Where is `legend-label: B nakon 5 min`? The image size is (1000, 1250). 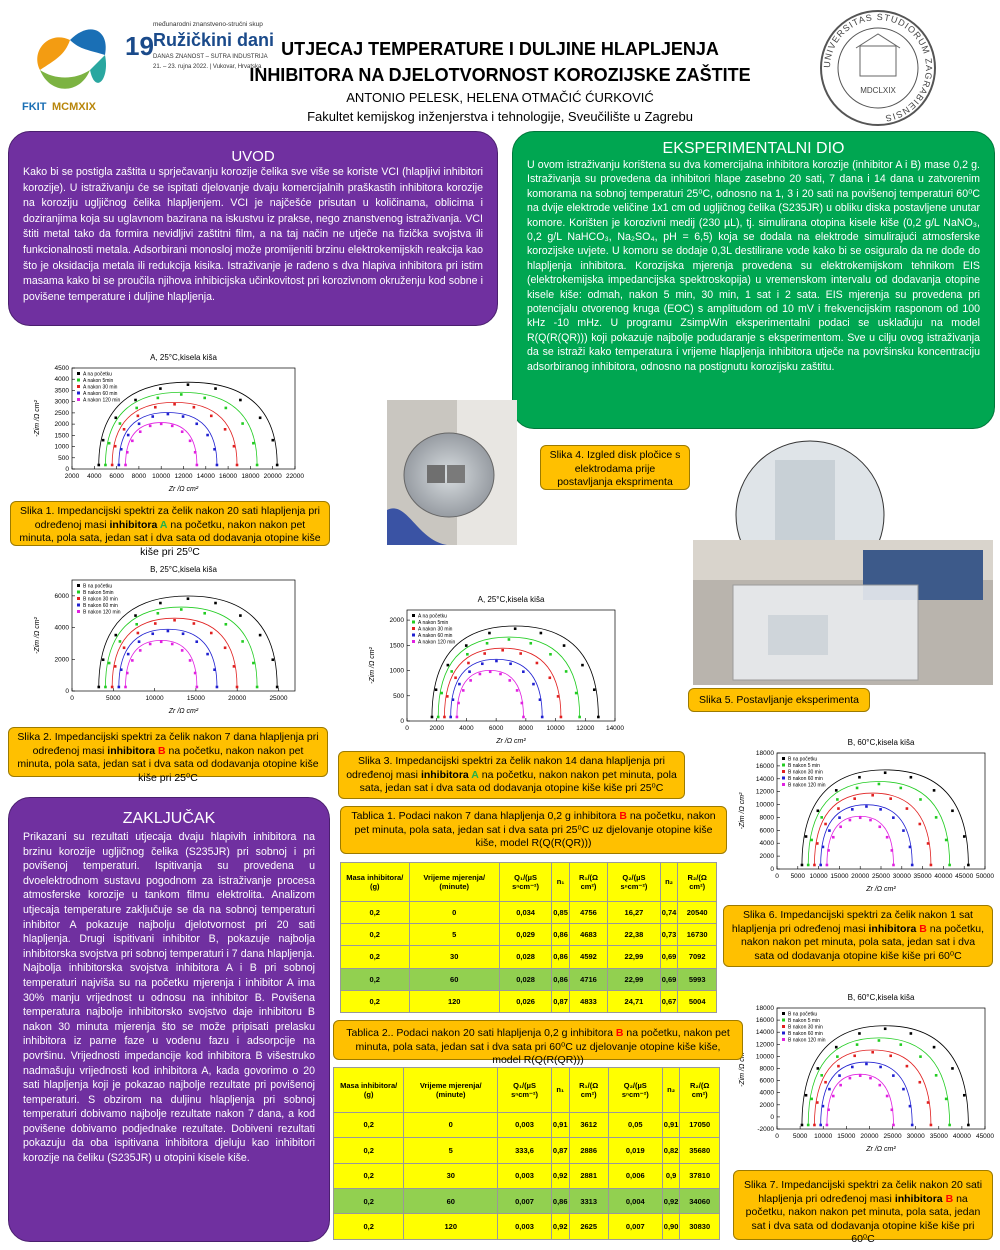 legend-label: B nakon 5 min is located at coordinates (804, 766).